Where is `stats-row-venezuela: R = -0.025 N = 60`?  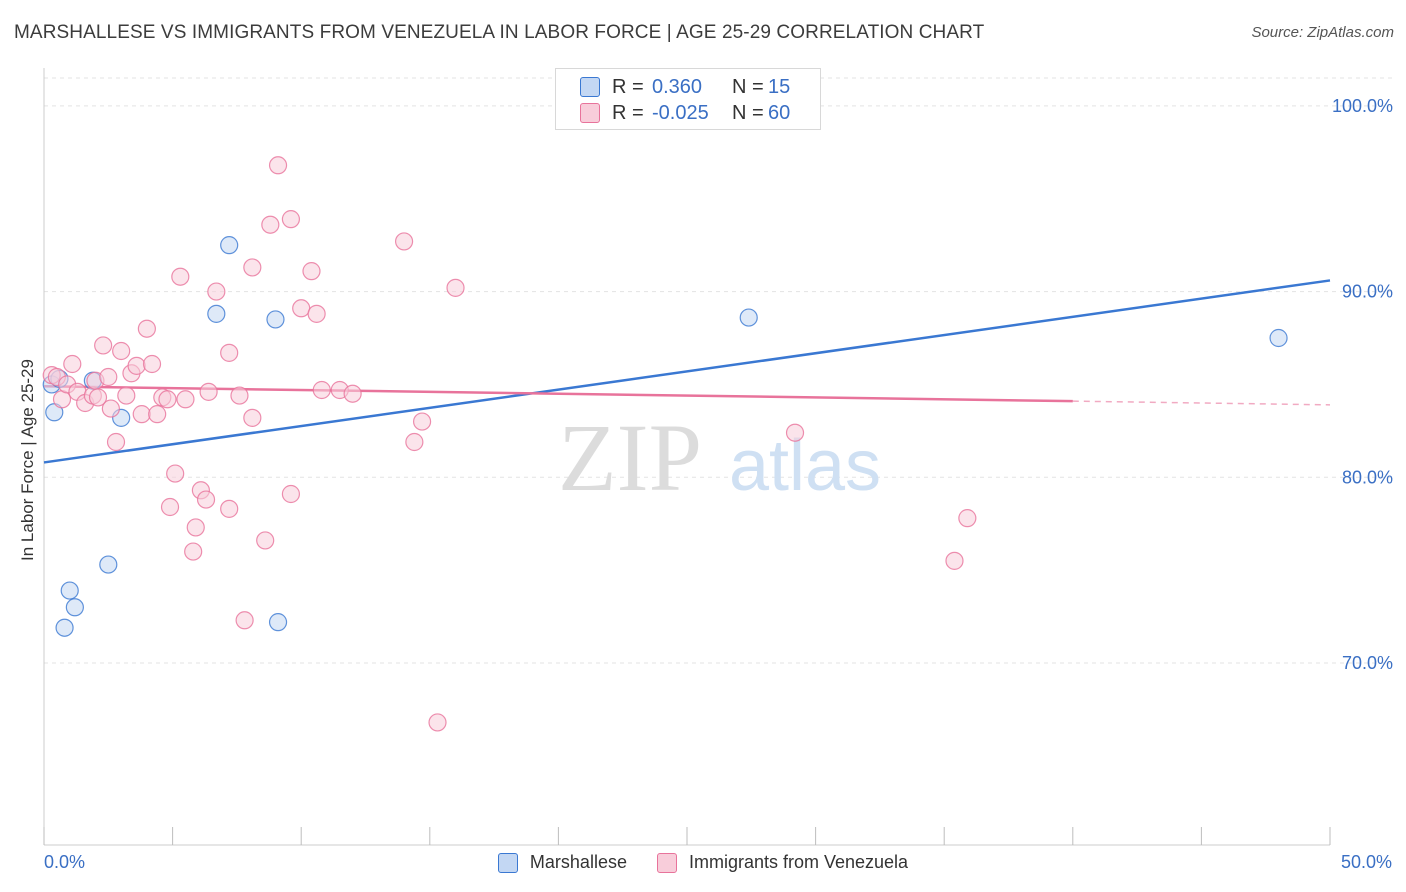 stats-row-venezuela: R = -0.025 N = 60 is located at coordinates (685, 113).